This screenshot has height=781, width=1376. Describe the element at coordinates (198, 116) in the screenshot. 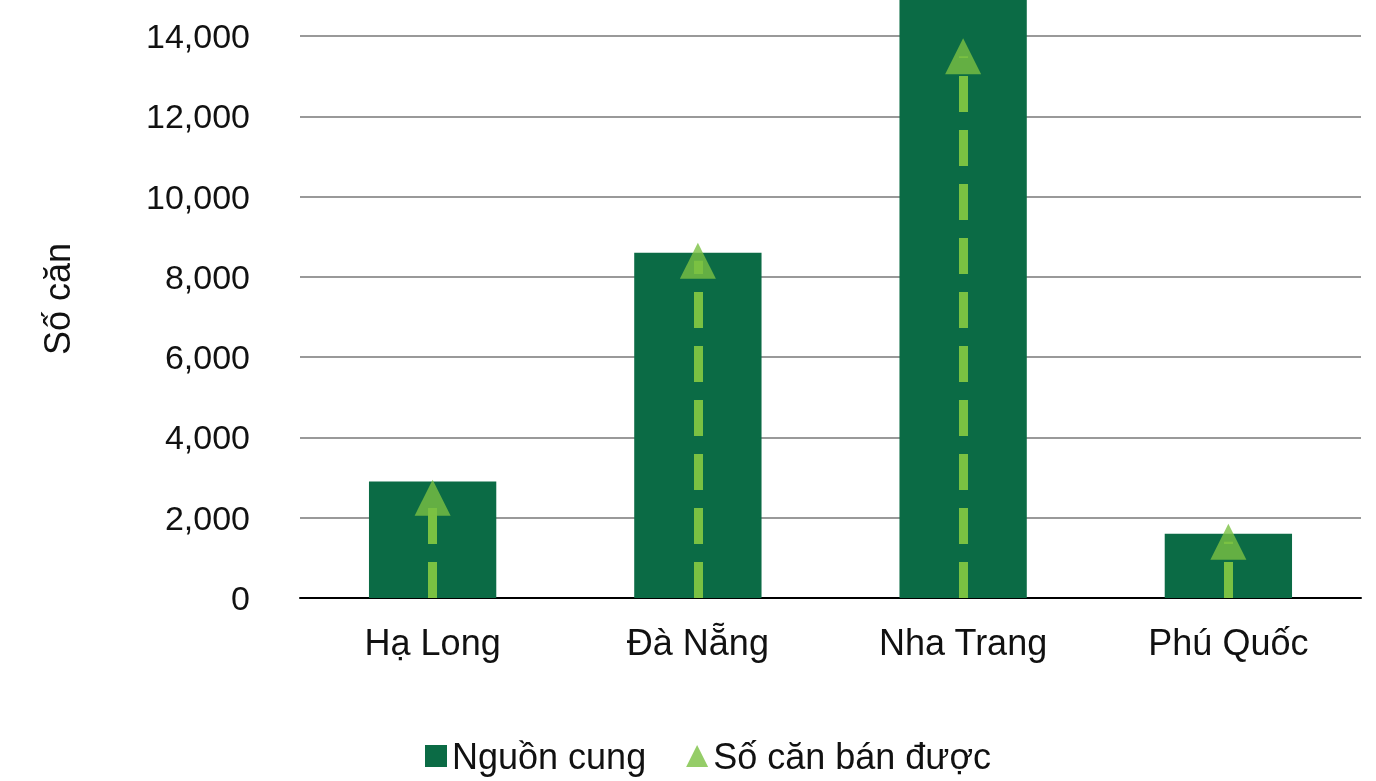

I see `y-tick-label: 12,000` at that location.